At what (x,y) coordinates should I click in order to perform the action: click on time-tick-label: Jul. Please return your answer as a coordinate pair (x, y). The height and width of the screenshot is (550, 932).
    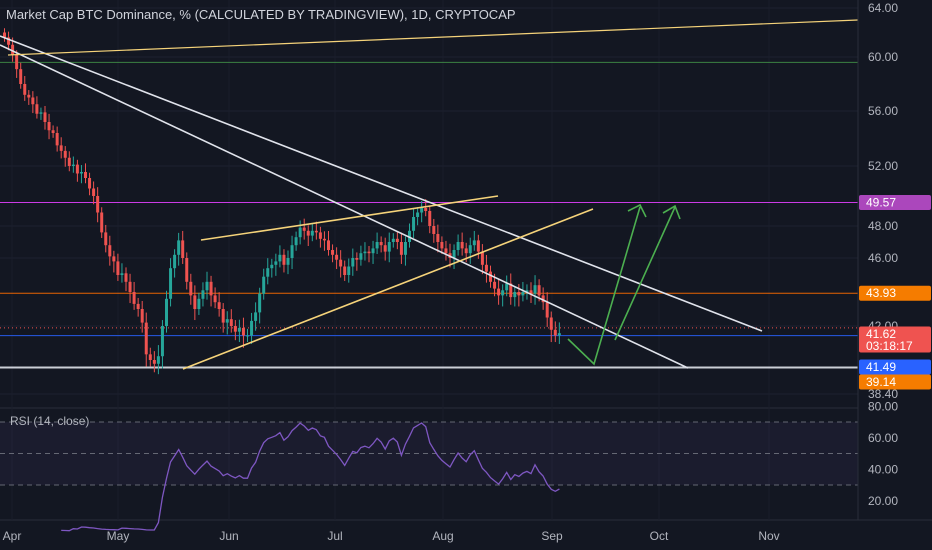
    Looking at the image, I should click on (334, 536).